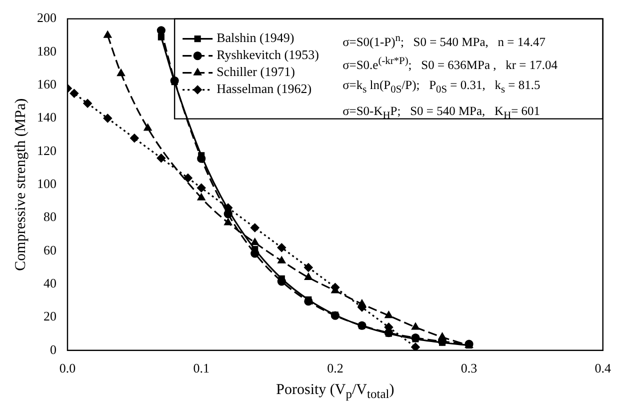 Image resolution: width=622 pixels, height=420 pixels. What do you see at coordinates (335, 368) in the screenshot?
I see `x-tick-label: 0.2` at bounding box center [335, 368].